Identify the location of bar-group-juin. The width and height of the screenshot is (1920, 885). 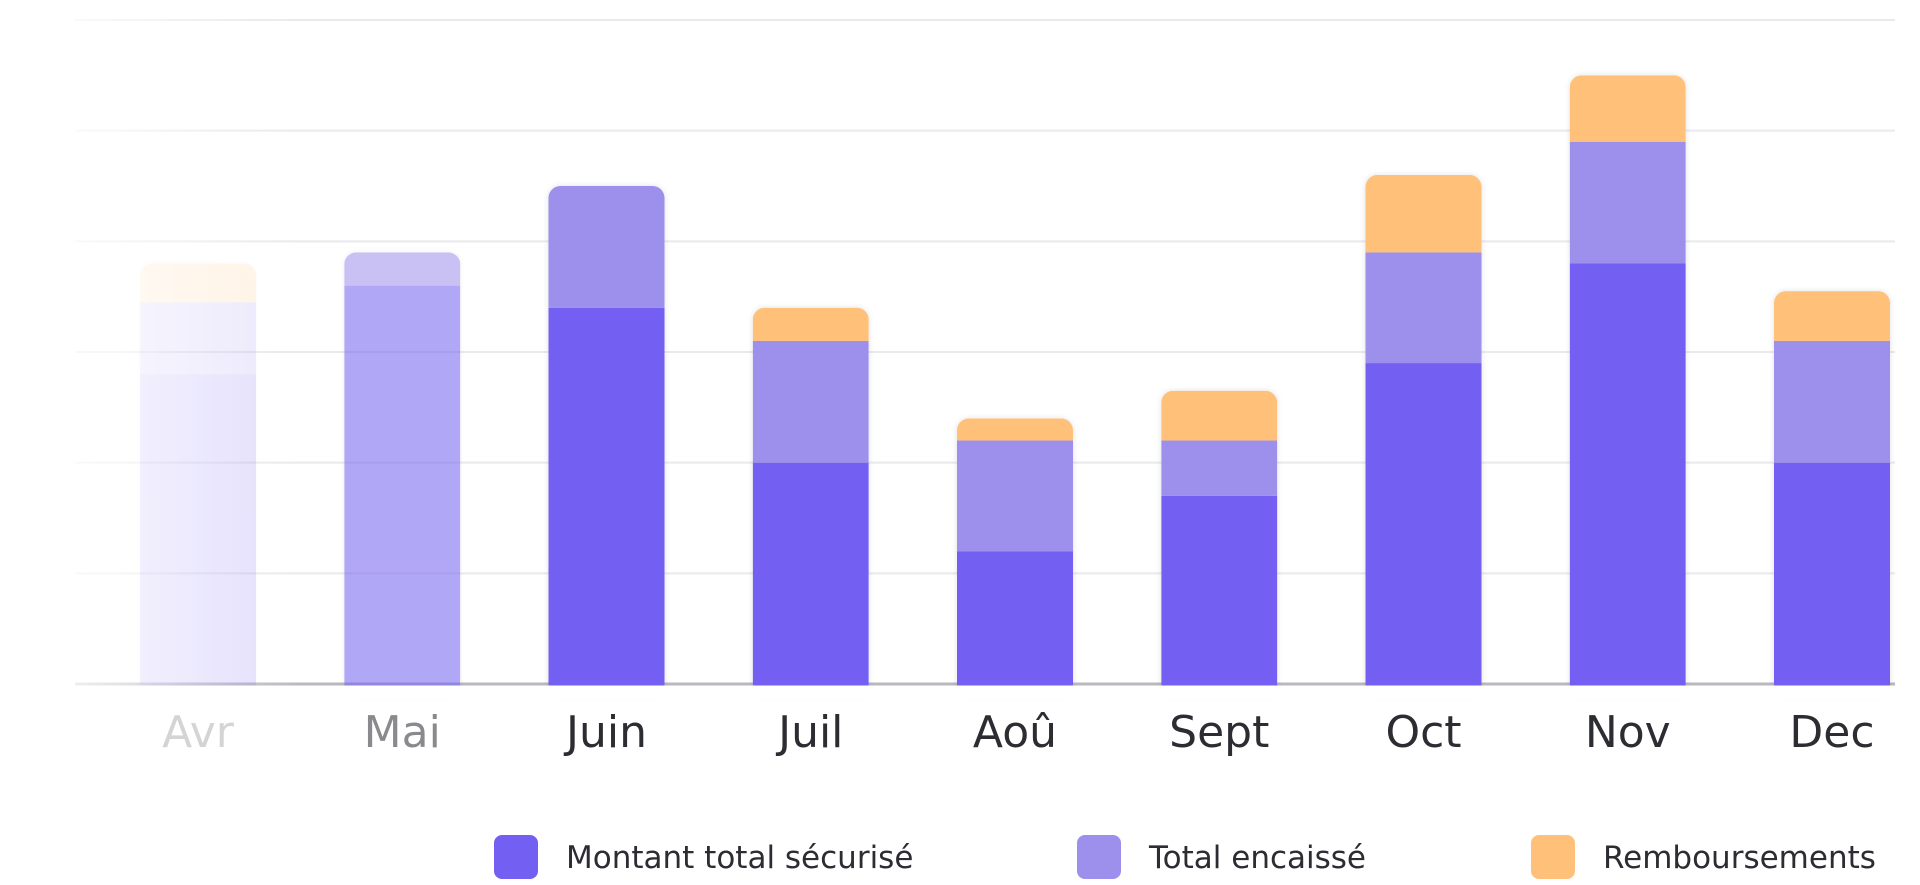
(606, 441).